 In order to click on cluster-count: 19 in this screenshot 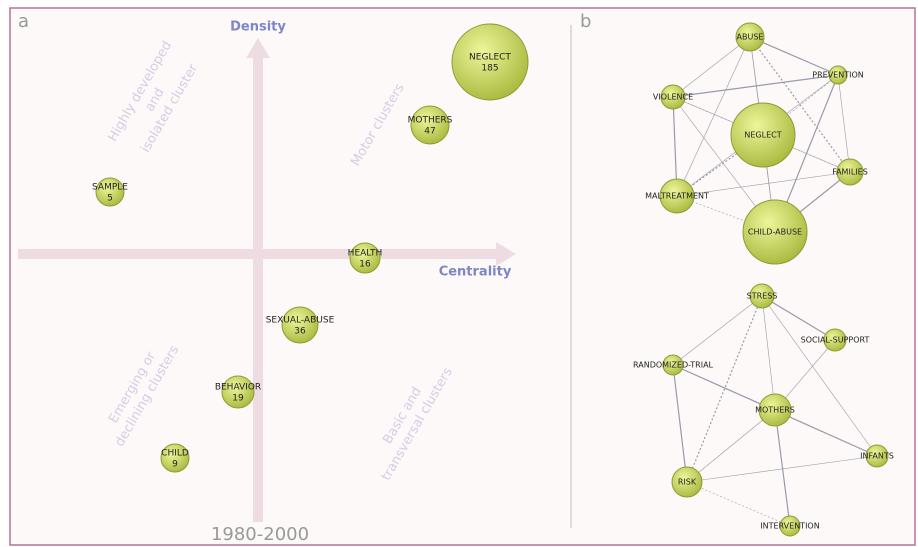, I will do `click(238, 399)`.